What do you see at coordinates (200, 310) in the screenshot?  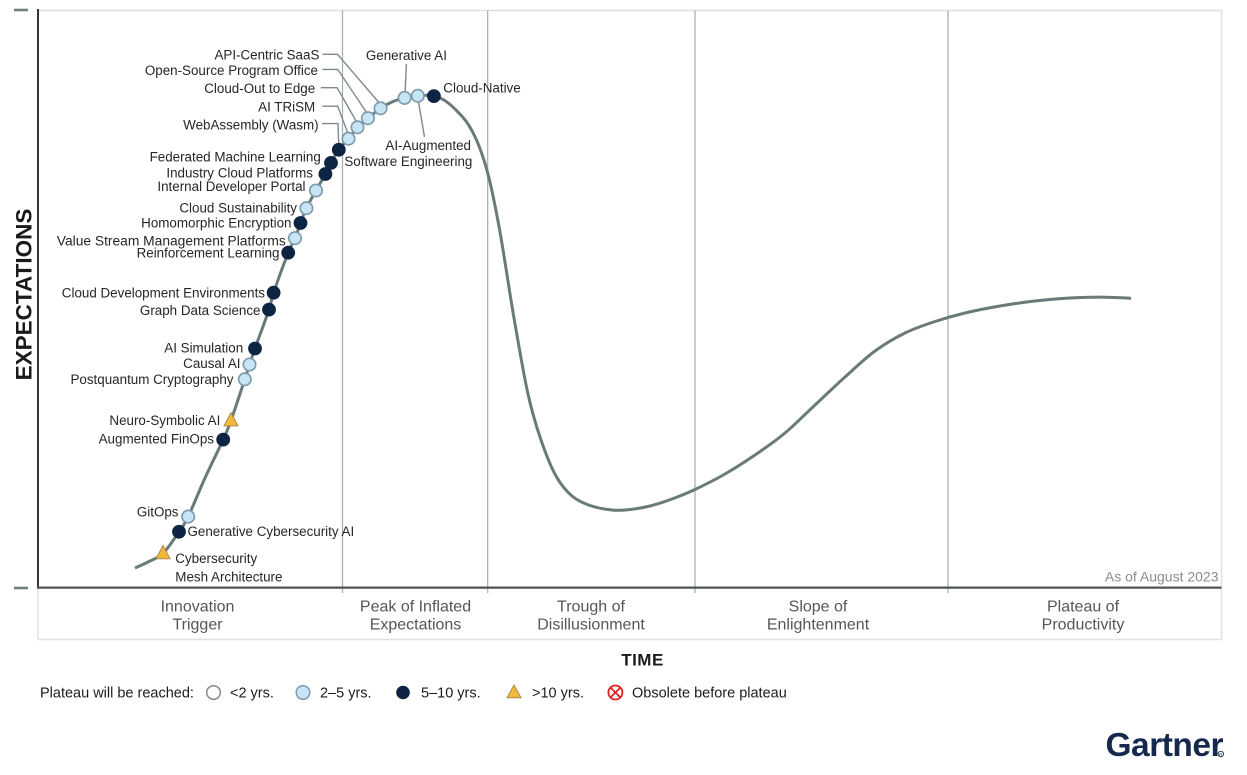 I see `svg-text: Graph Data Science` at bounding box center [200, 310].